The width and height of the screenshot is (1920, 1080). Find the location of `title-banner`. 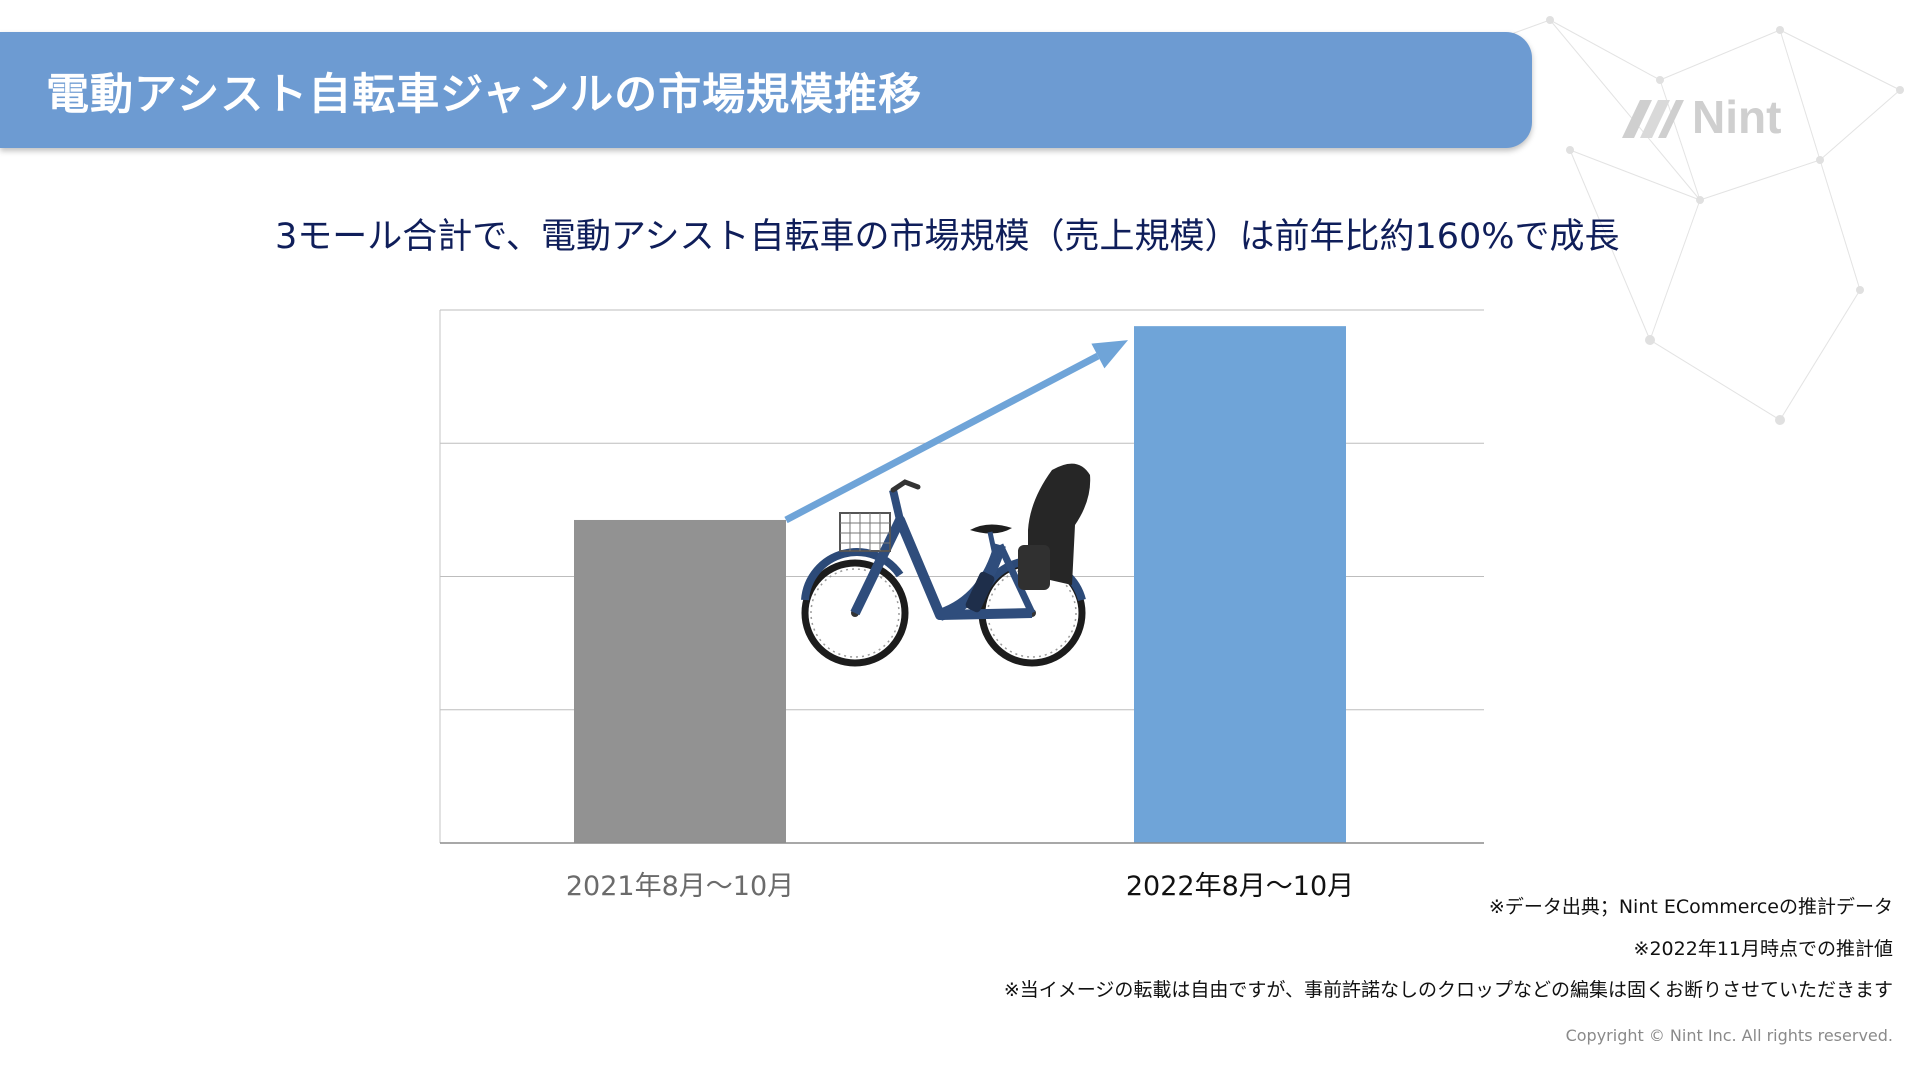

title-banner is located at coordinates (766, 90).